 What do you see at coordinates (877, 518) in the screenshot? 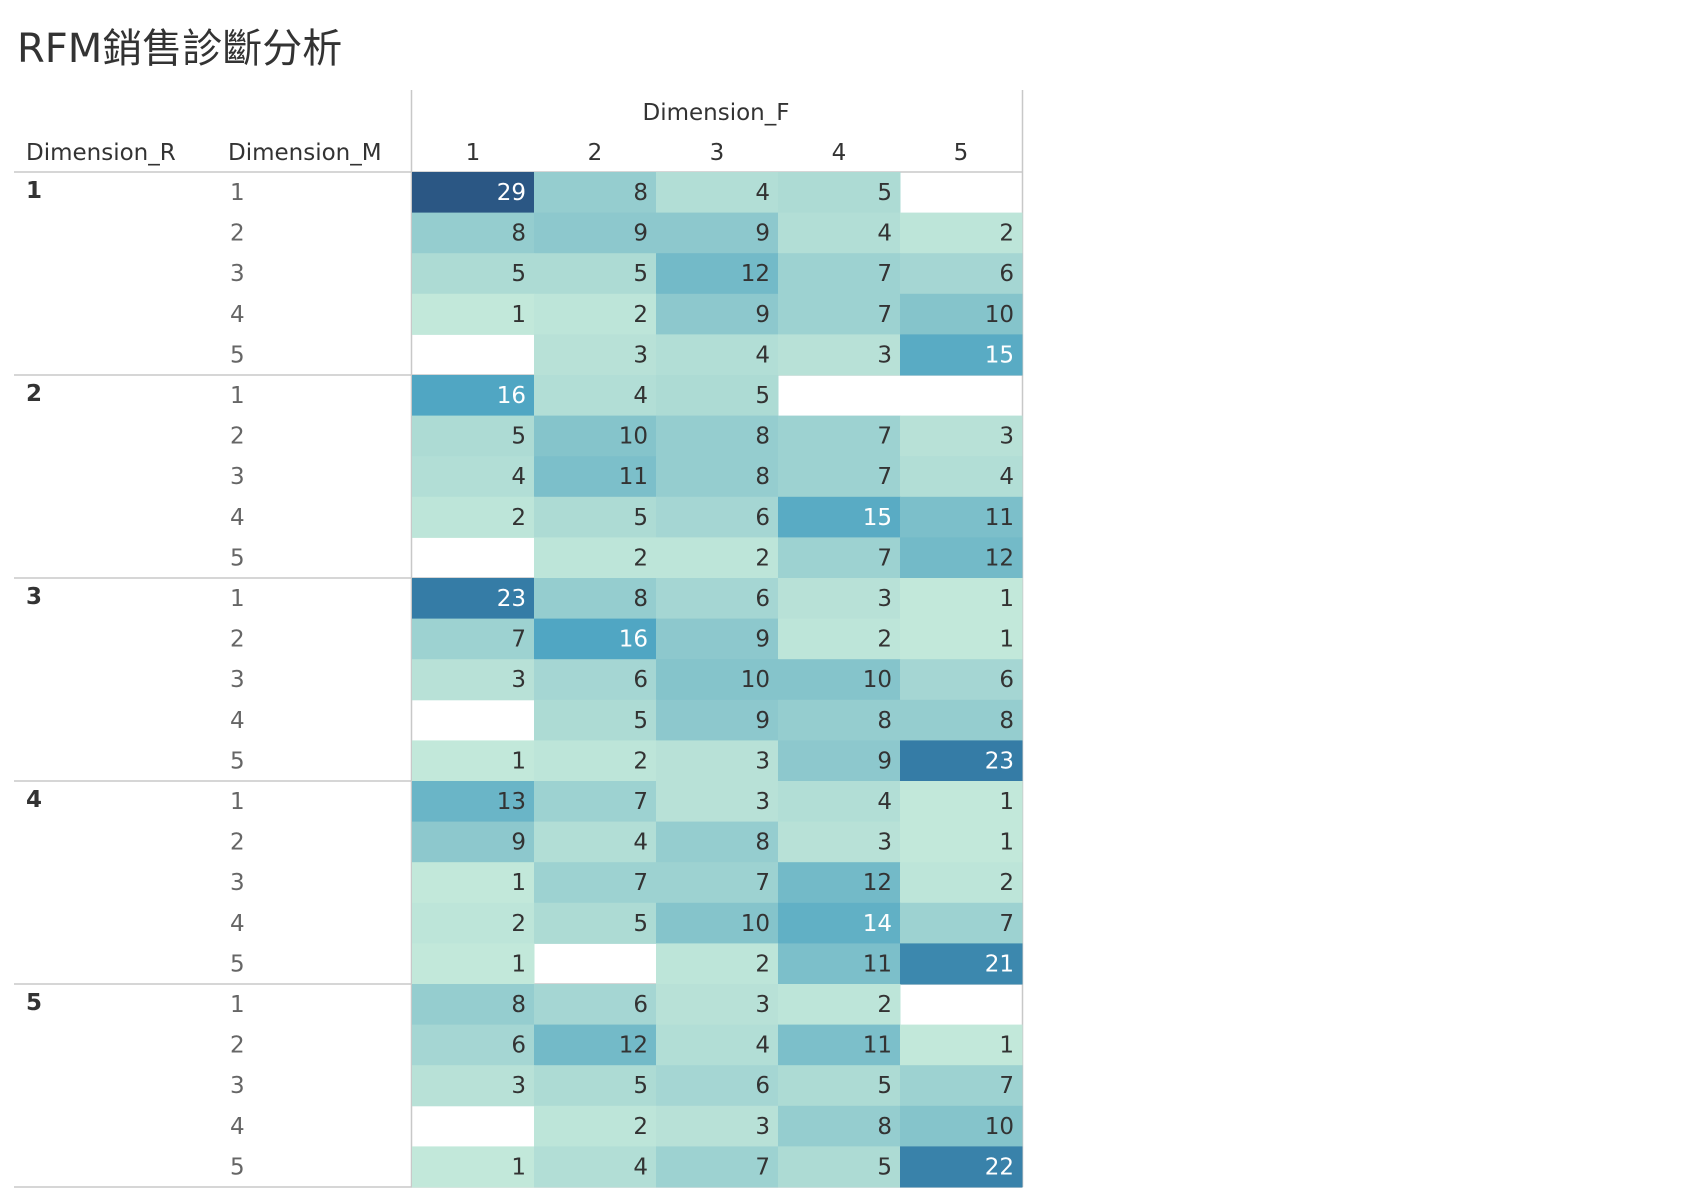
I see `cell-value-label: 15` at bounding box center [877, 518].